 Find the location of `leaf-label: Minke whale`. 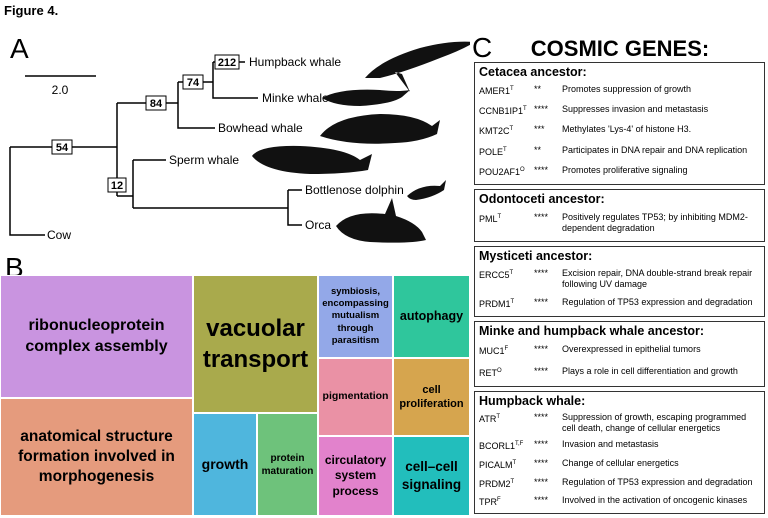

leaf-label: Minke whale is located at coordinates (295, 98).